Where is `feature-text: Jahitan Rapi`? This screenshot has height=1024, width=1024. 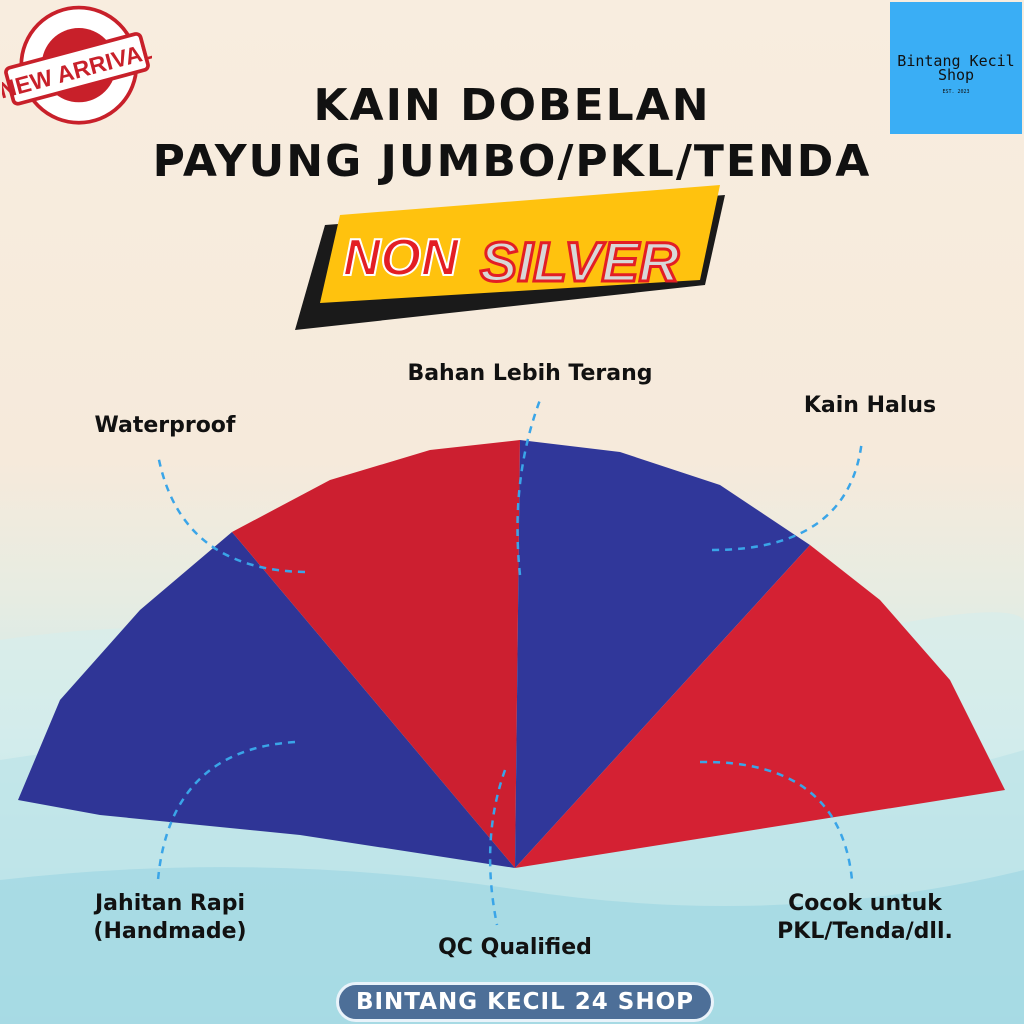 feature-text: Jahitan Rapi is located at coordinates (170, 903).